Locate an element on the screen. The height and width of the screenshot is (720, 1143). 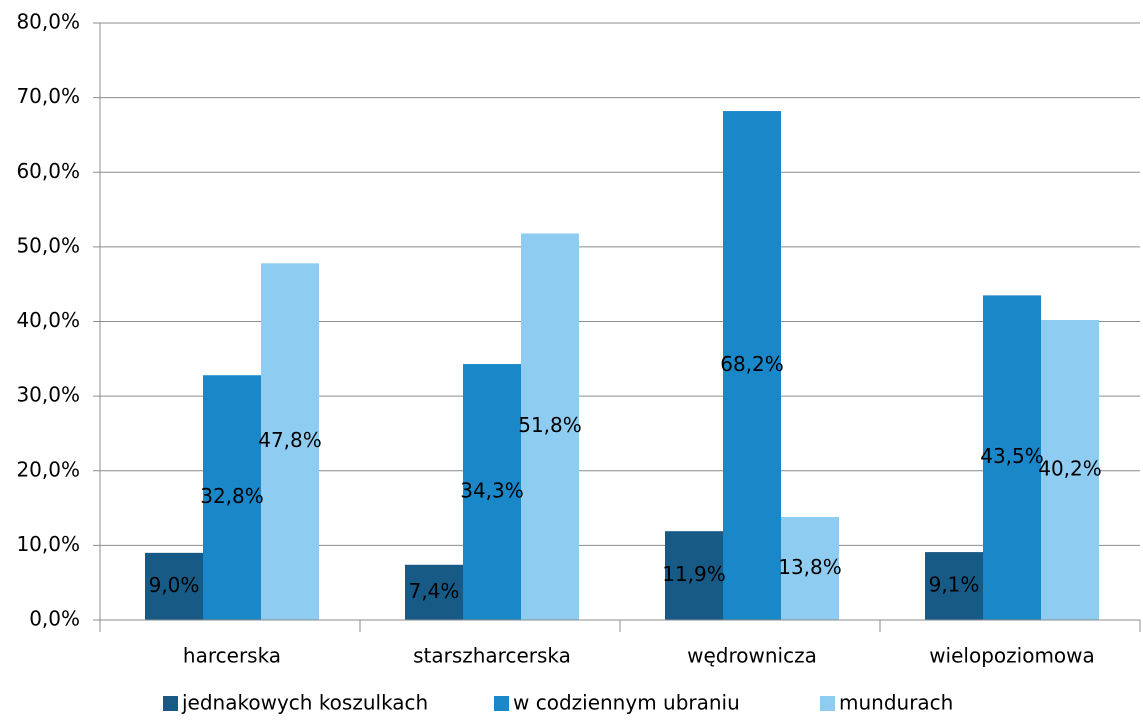
y-tick-label: 60,0% is located at coordinates (48, 171).